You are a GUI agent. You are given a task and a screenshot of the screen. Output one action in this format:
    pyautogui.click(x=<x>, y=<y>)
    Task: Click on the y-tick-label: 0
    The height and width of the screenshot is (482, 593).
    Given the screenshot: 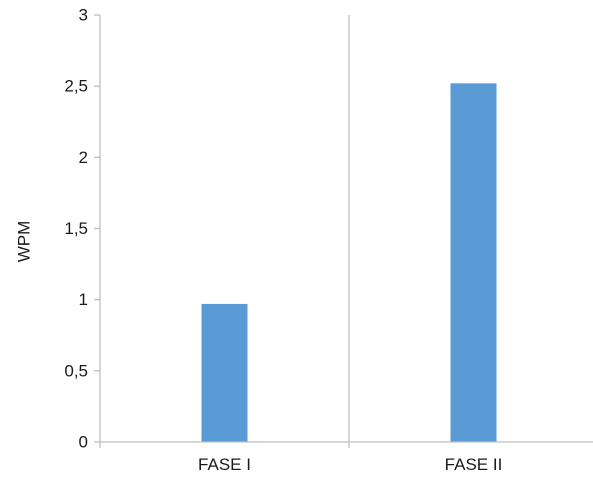 What is the action you would take?
    pyautogui.click(x=83, y=442)
    